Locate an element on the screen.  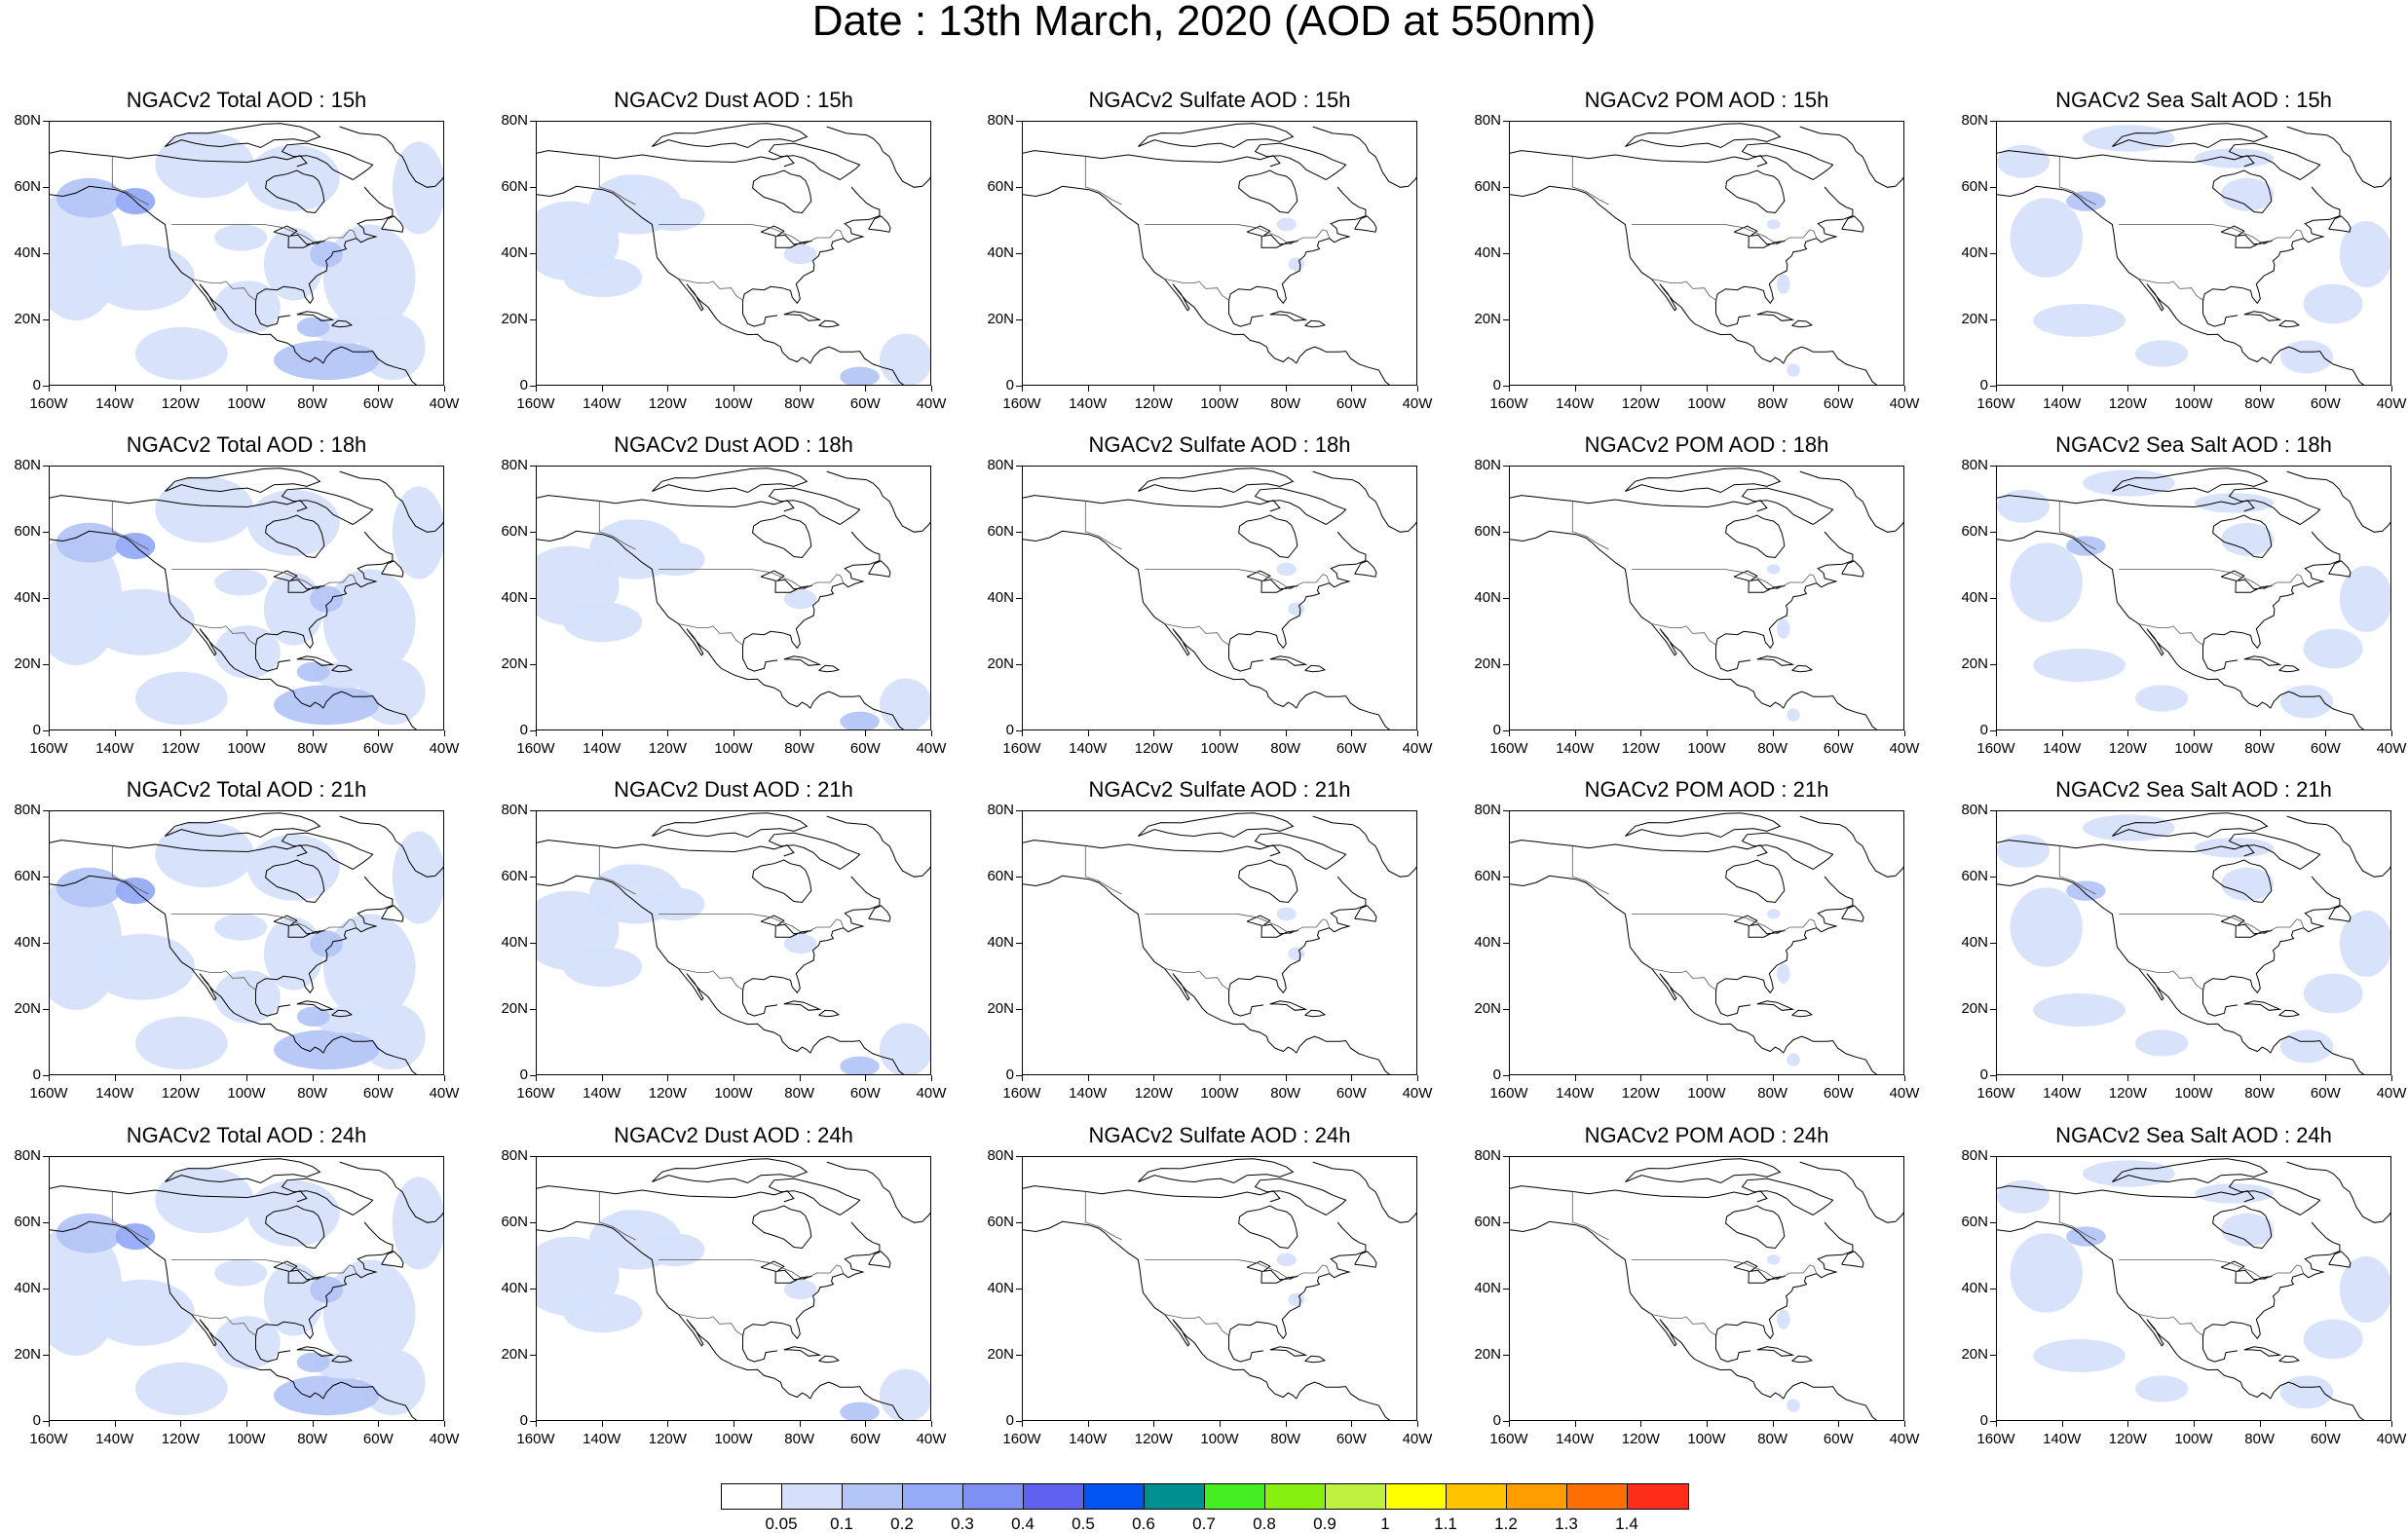
panel-title: NGACv2 Dust AOD : 21h is located at coordinates (733, 789).